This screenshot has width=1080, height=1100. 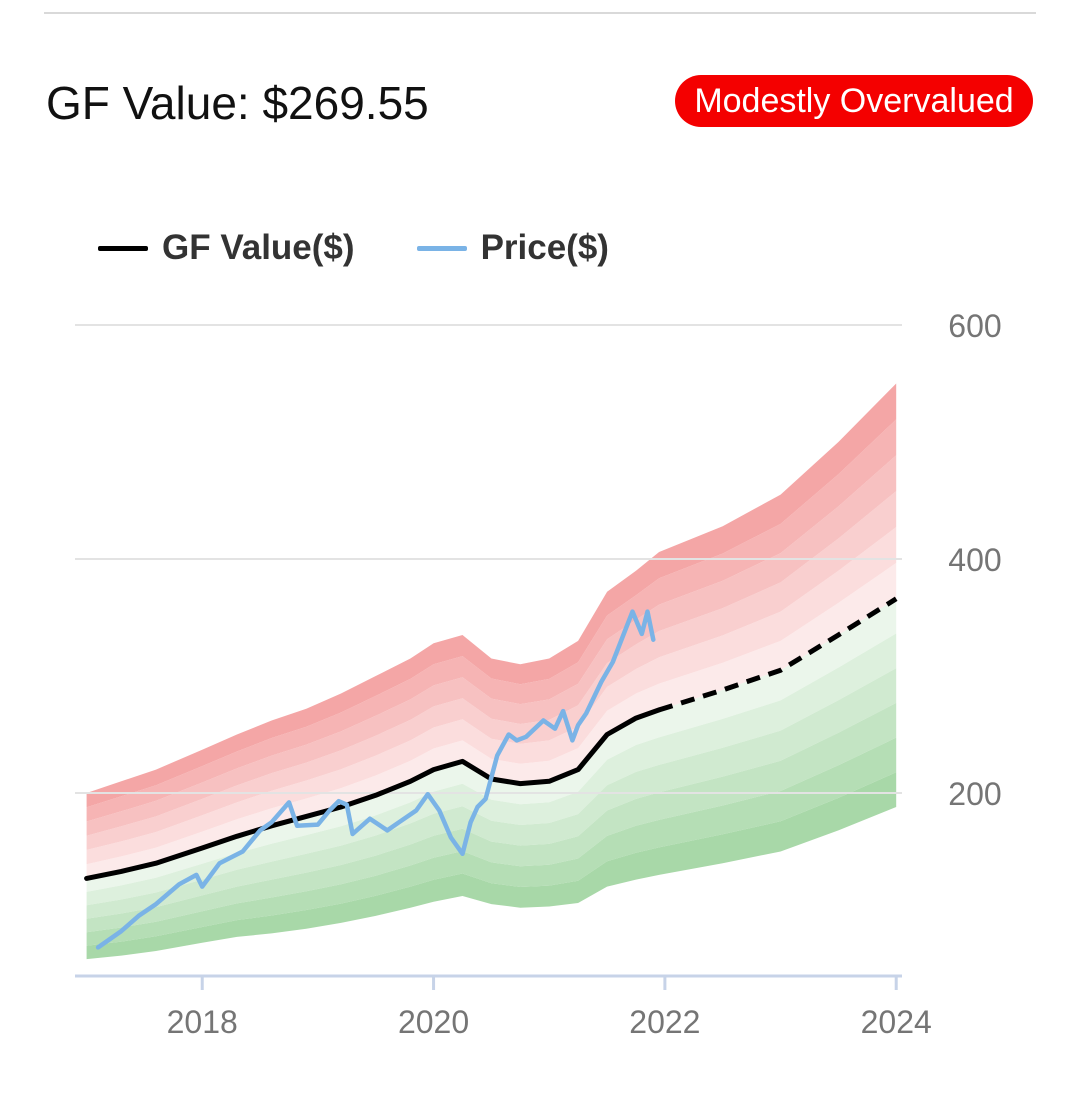 I want to click on legend-item-price: Price($), so click(x=512, y=248).